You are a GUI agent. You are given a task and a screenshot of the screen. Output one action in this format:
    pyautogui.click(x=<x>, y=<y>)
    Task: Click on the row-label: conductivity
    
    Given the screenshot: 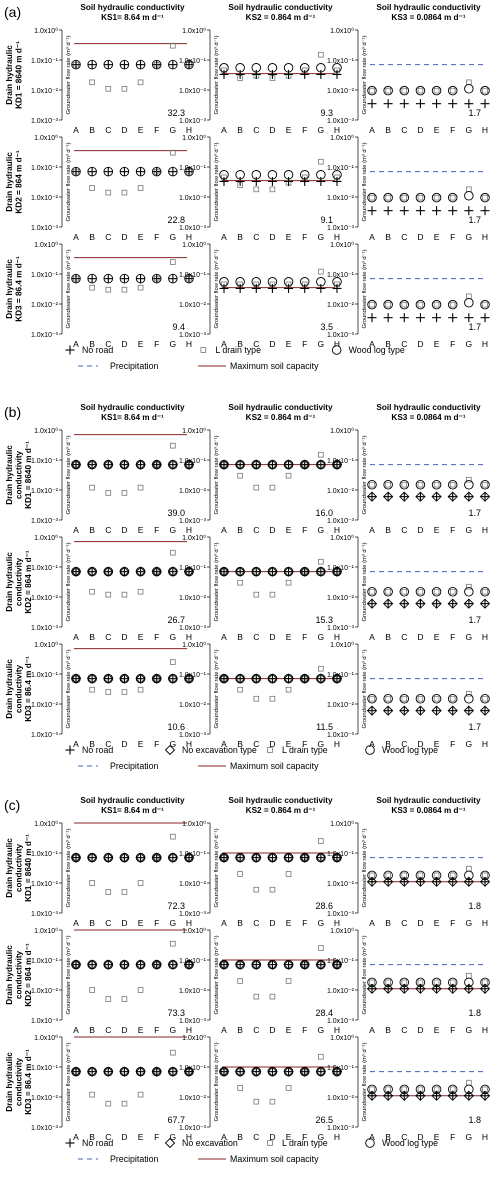 What is the action you would take?
    pyautogui.click(x=19, y=1081)
    